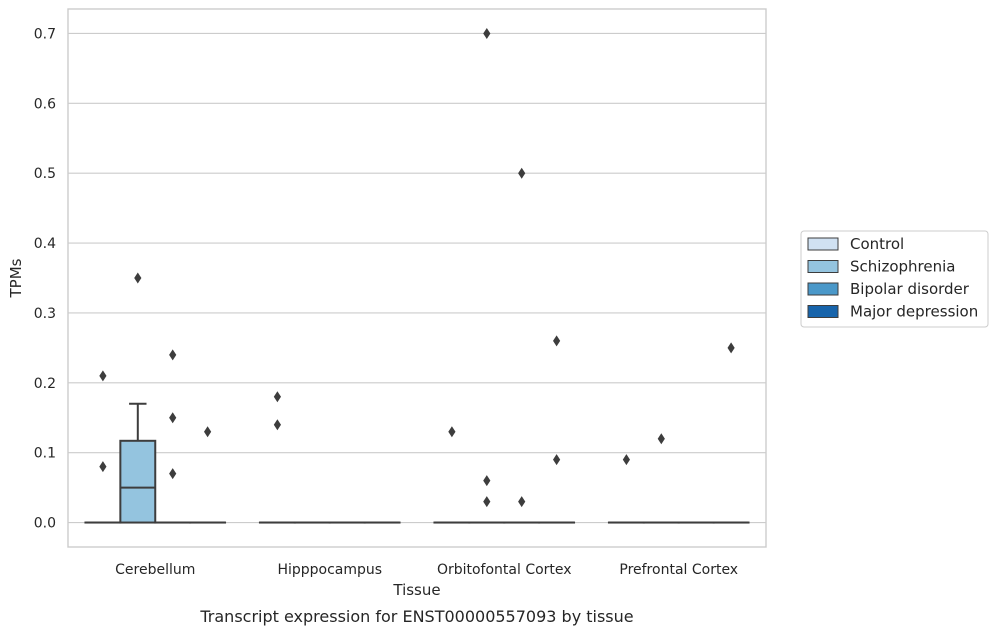 This screenshot has width=997, height=638. I want to click on y-tick-label: 0.7, so click(45, 34).